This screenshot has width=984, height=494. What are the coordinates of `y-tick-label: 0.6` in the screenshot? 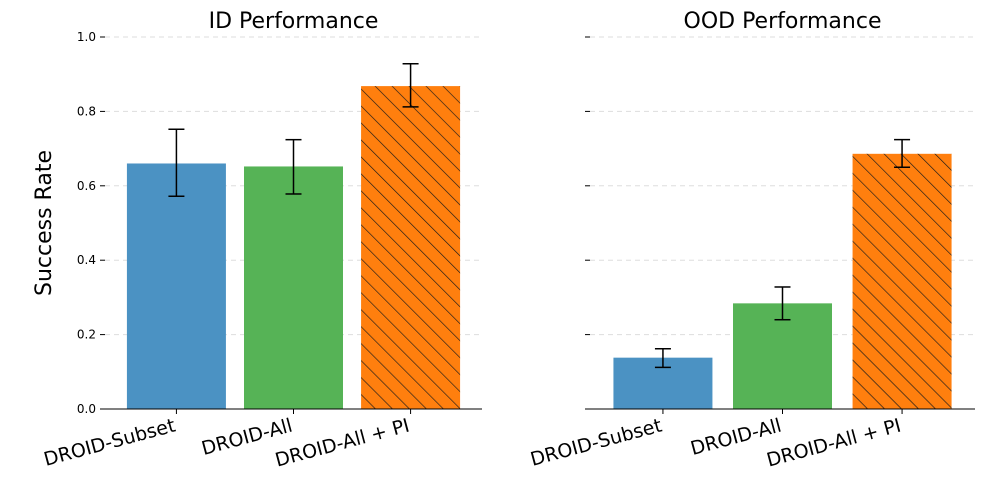 It's located at (86, 186).